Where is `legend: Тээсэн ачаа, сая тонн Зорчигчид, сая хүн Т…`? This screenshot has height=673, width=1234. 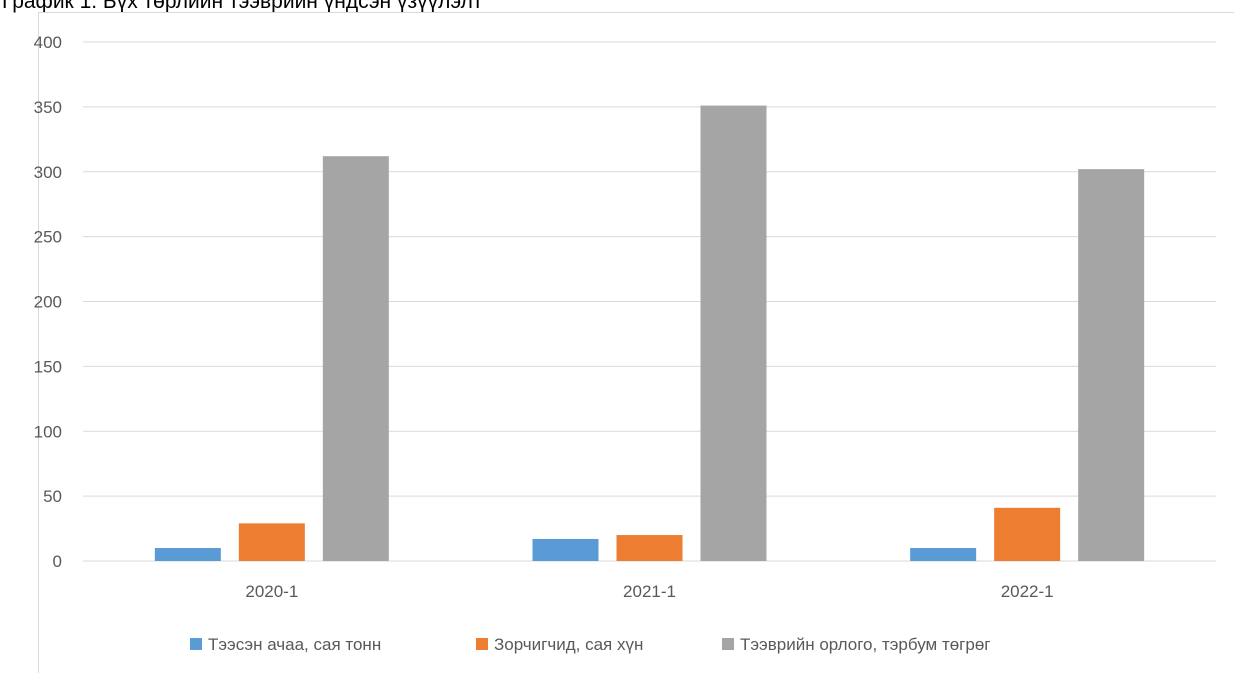 legend: Тээсэн ачаа, сая тонн Зорчигчид, сая хүн Т… is located at coordinates (590, 644).